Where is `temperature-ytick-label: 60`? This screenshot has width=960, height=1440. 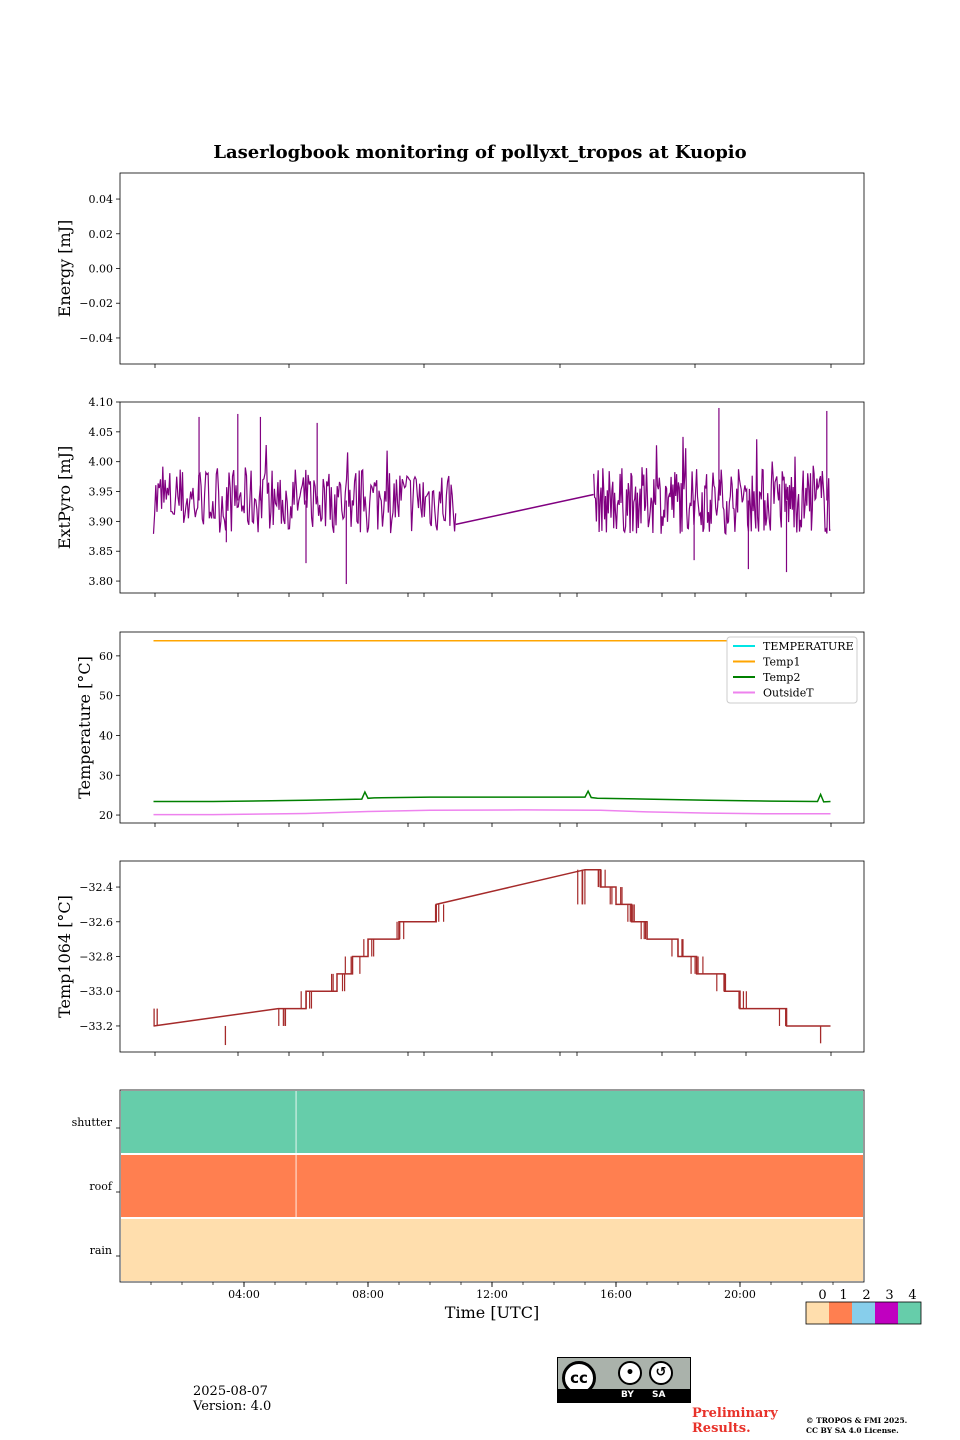
temperature-ytick-label: 60 is located at coordinates (106, 656).